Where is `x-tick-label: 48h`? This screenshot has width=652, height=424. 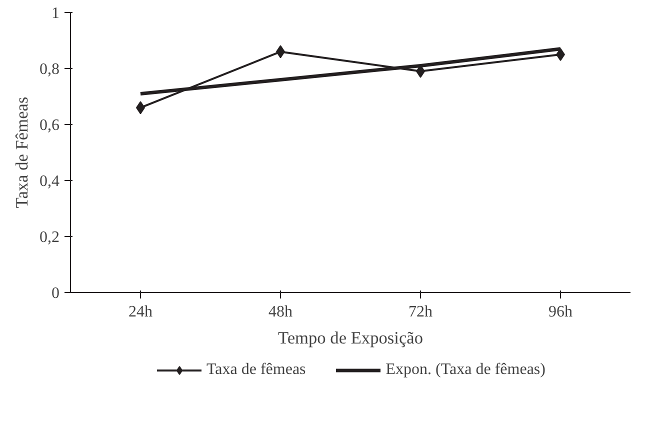 x-tick-label: 48h is located at coordinates (280, 312).